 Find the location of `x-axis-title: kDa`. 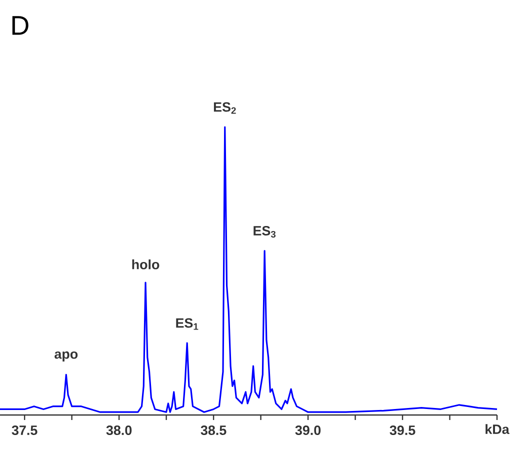

x-axis-title: kDa is located at coordinates (498, 429).